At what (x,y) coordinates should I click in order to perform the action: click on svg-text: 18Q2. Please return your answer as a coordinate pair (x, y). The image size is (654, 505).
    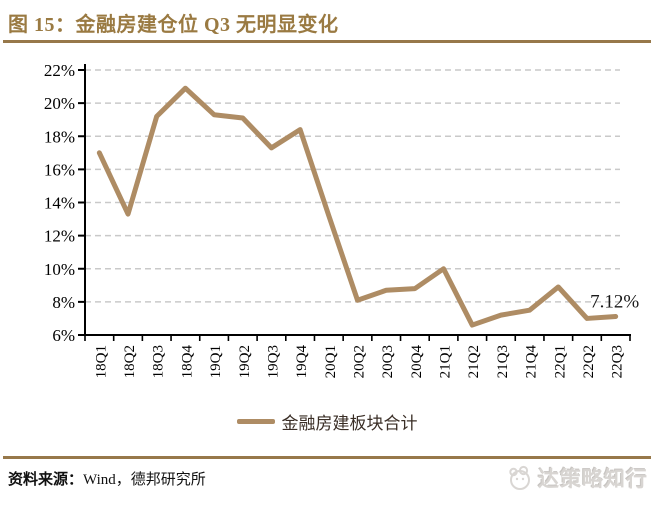
    Looking at the image, I should click on (130, 361).